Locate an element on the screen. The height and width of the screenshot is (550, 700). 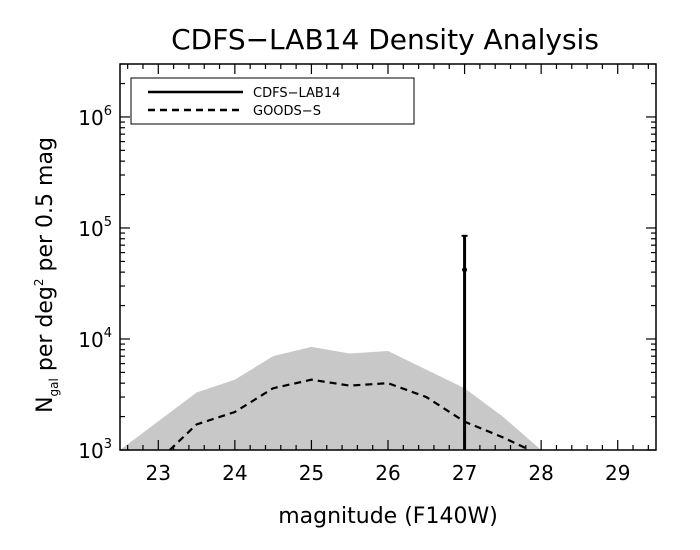
legend-box is located at coordinates (272, 101).